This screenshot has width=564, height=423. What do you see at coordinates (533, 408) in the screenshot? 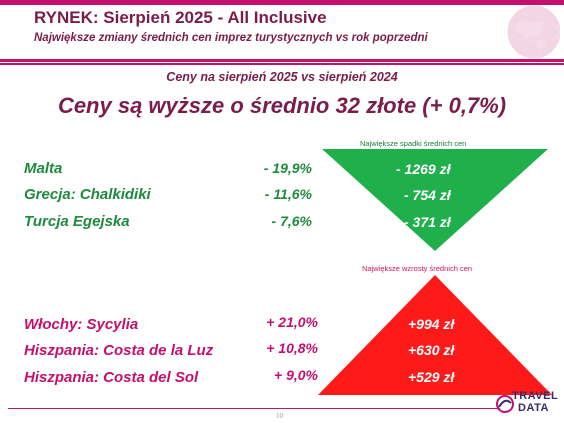
I see `logo-text-data: DATA` at bounding box center [533, 408].